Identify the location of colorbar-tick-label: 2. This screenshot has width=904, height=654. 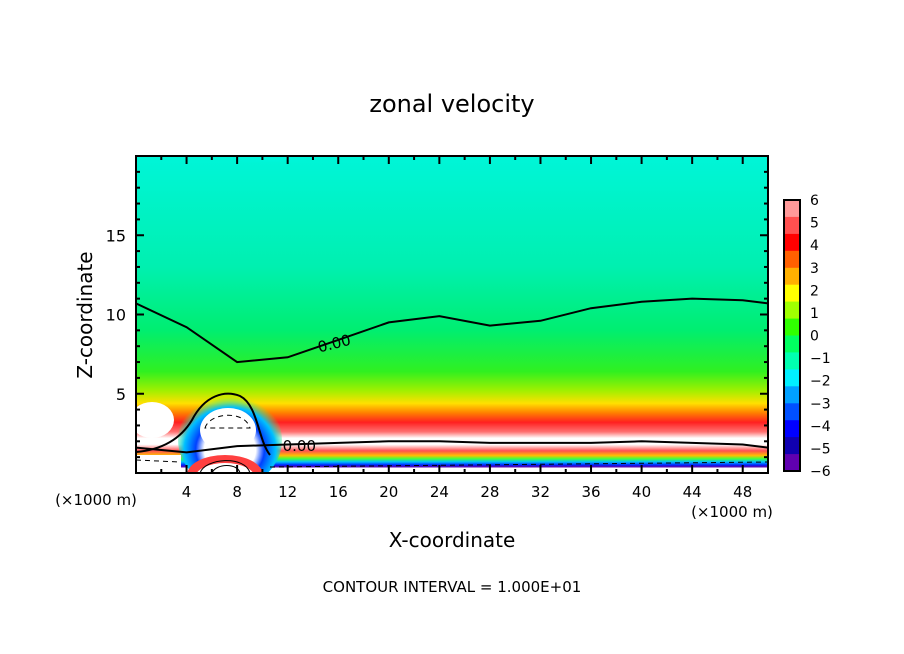
(814, 291).